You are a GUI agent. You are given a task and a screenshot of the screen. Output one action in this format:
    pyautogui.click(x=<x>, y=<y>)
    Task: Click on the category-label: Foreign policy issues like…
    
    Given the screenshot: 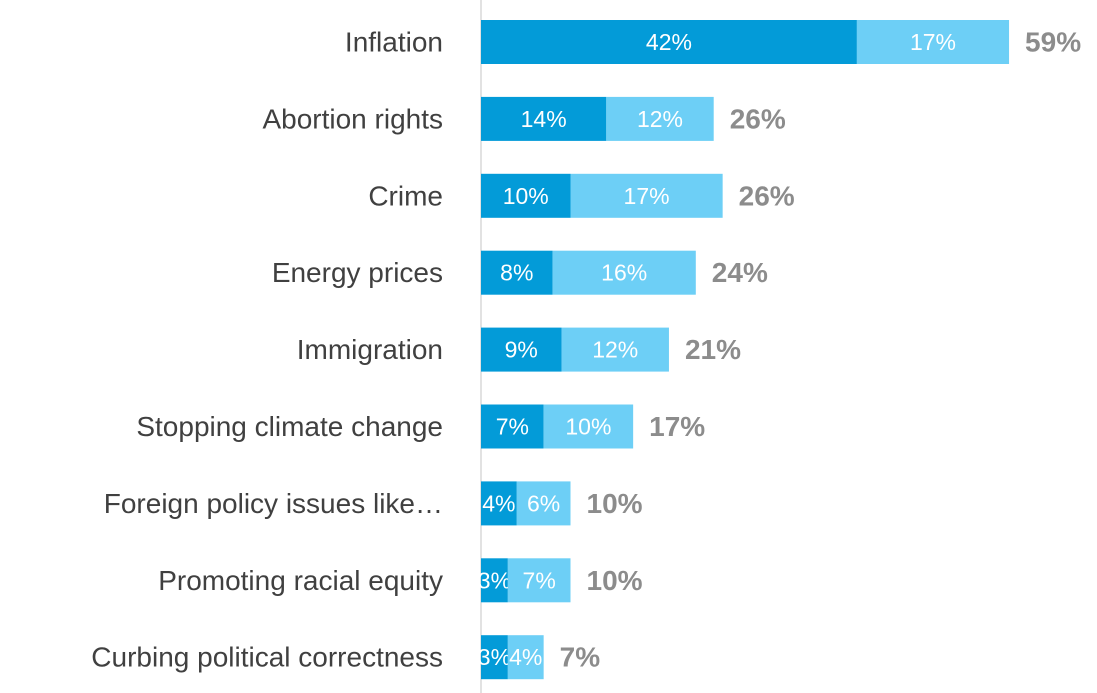 What is the action you would take?
    pyautogui.click(x=273, y=503)
    